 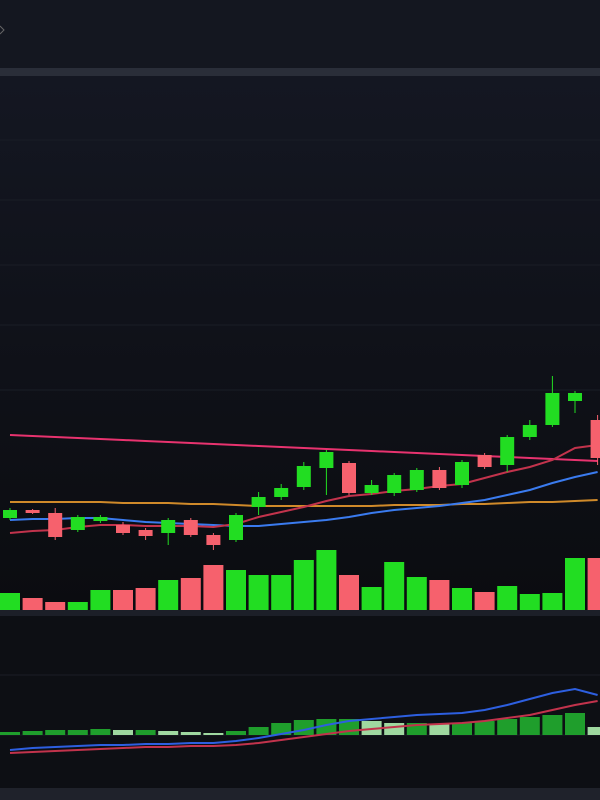 What do you see at coordinates (2, 30) in the screenshot?
I see `chevron` at bounding box center [2, 30].